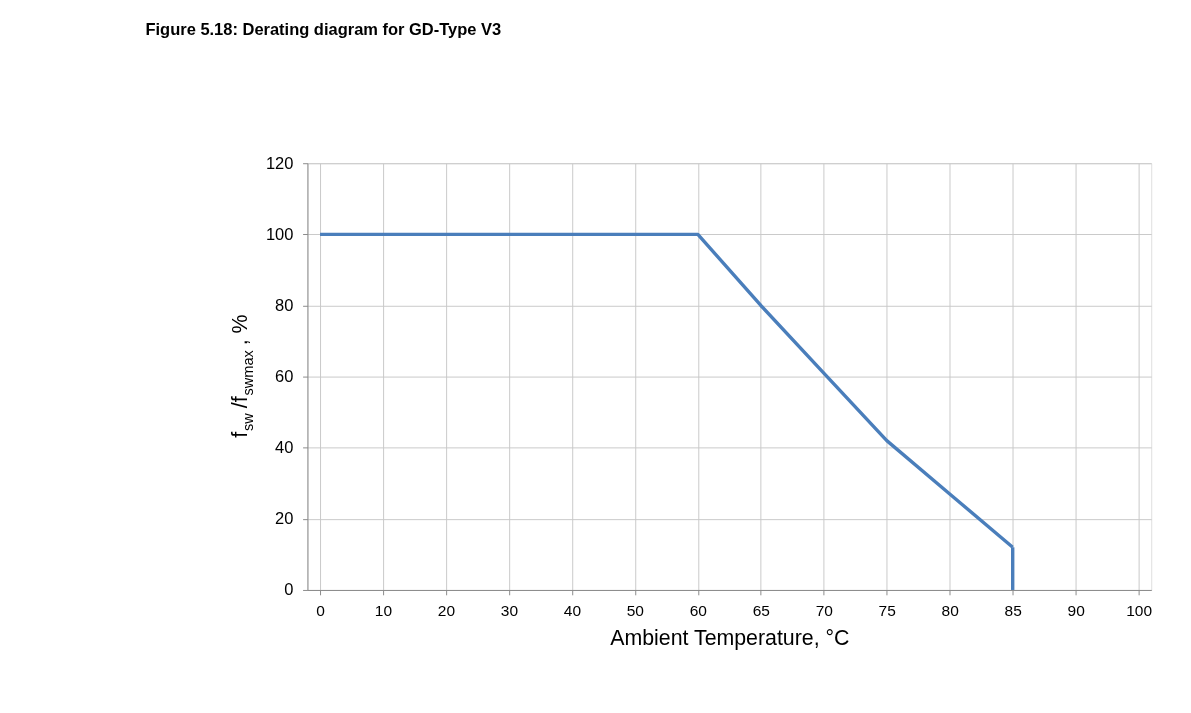 The width and height of the screenshot is (1191, 713). Describe the element at coordinates (730, 637) in the screenshot. I see `x-axis-title: Ambient Temperature, °C` at that location.